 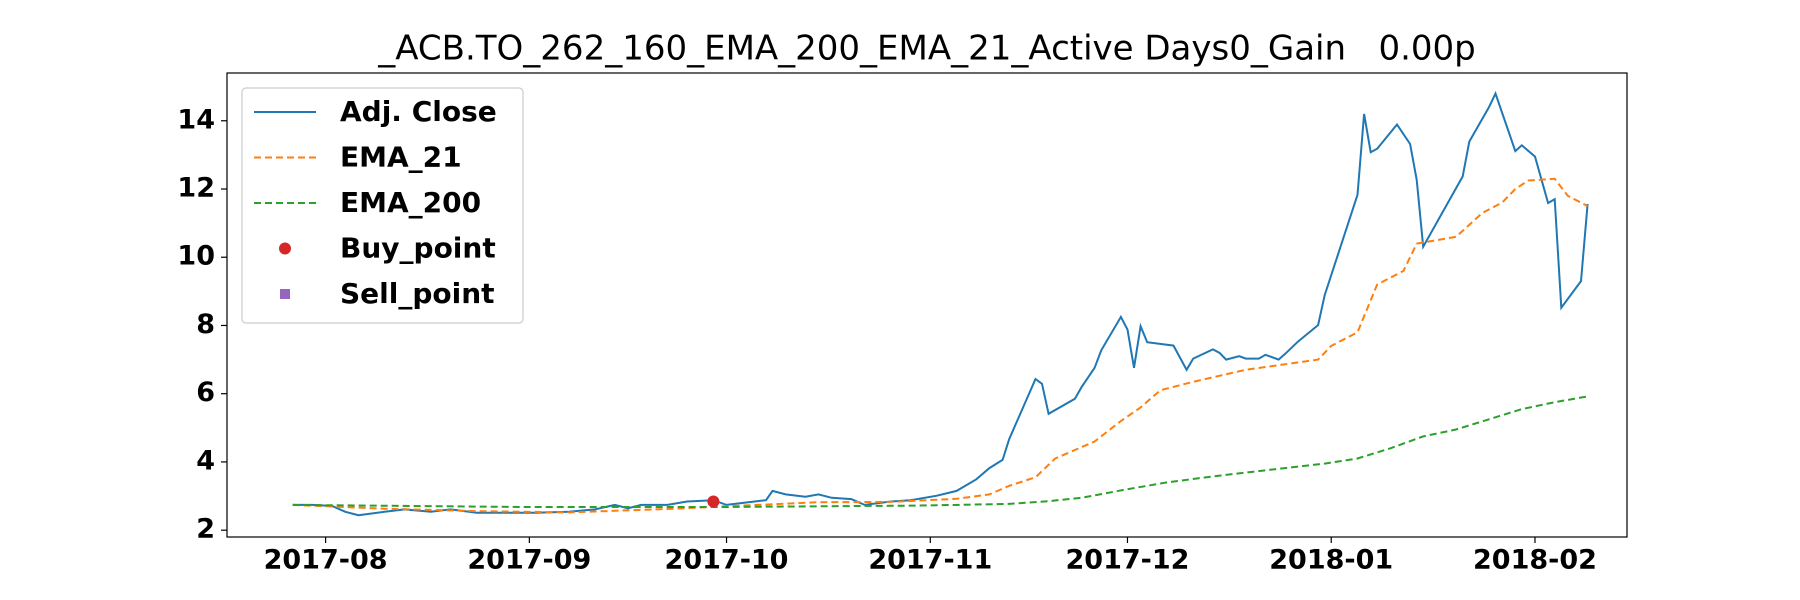 What do you see at coordinates (410, 202) in the screenshot?
I see `legend-label: EMA_200` at bounding box center [410, 202].